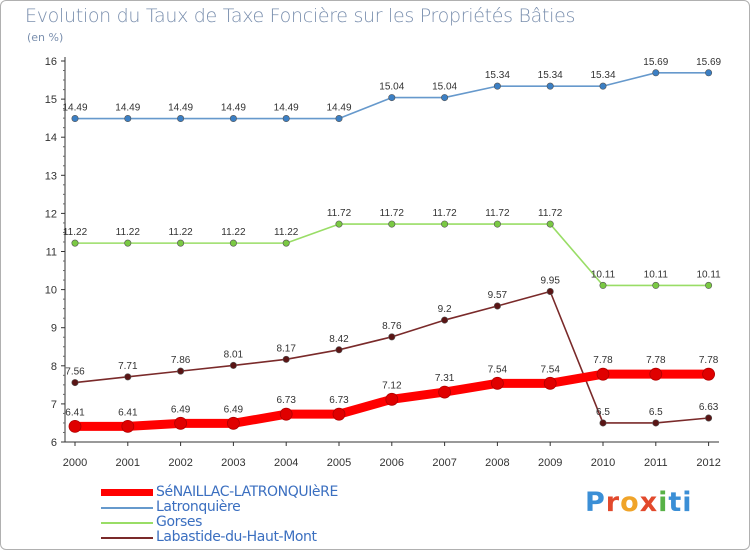  I want to click on x-tick-label: 2003, so click(233, 463).